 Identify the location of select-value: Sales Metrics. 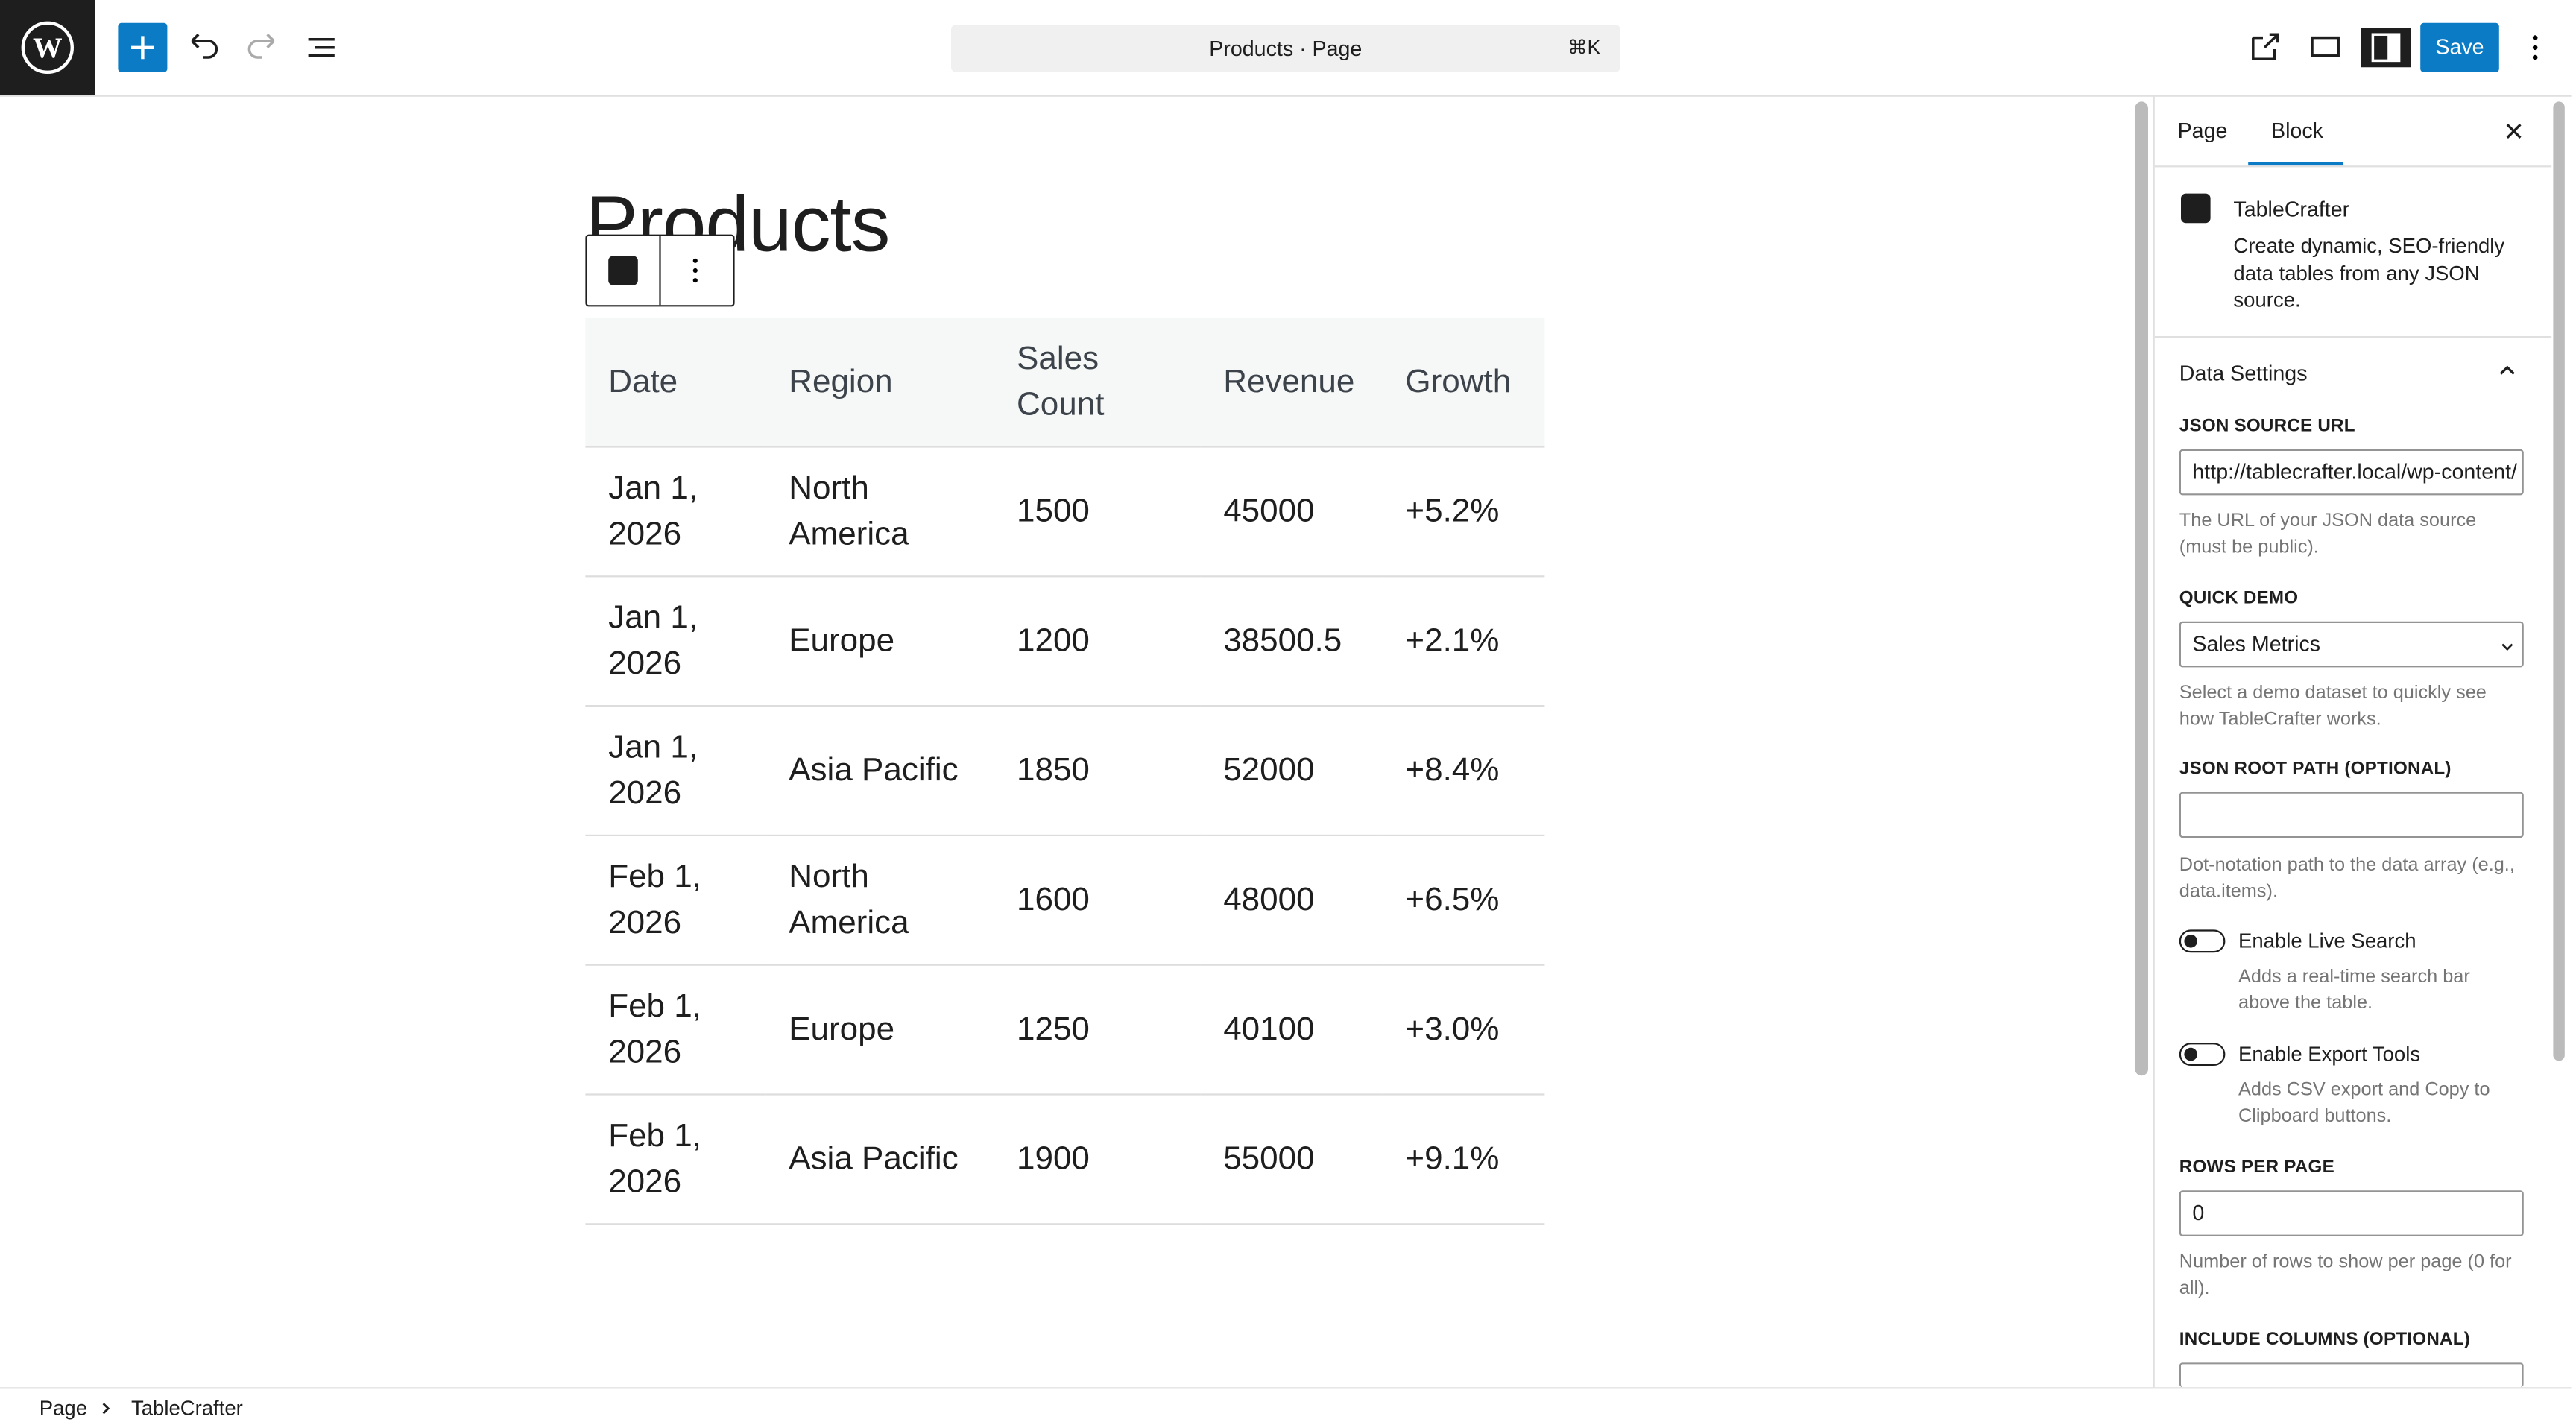
(2256, 643).